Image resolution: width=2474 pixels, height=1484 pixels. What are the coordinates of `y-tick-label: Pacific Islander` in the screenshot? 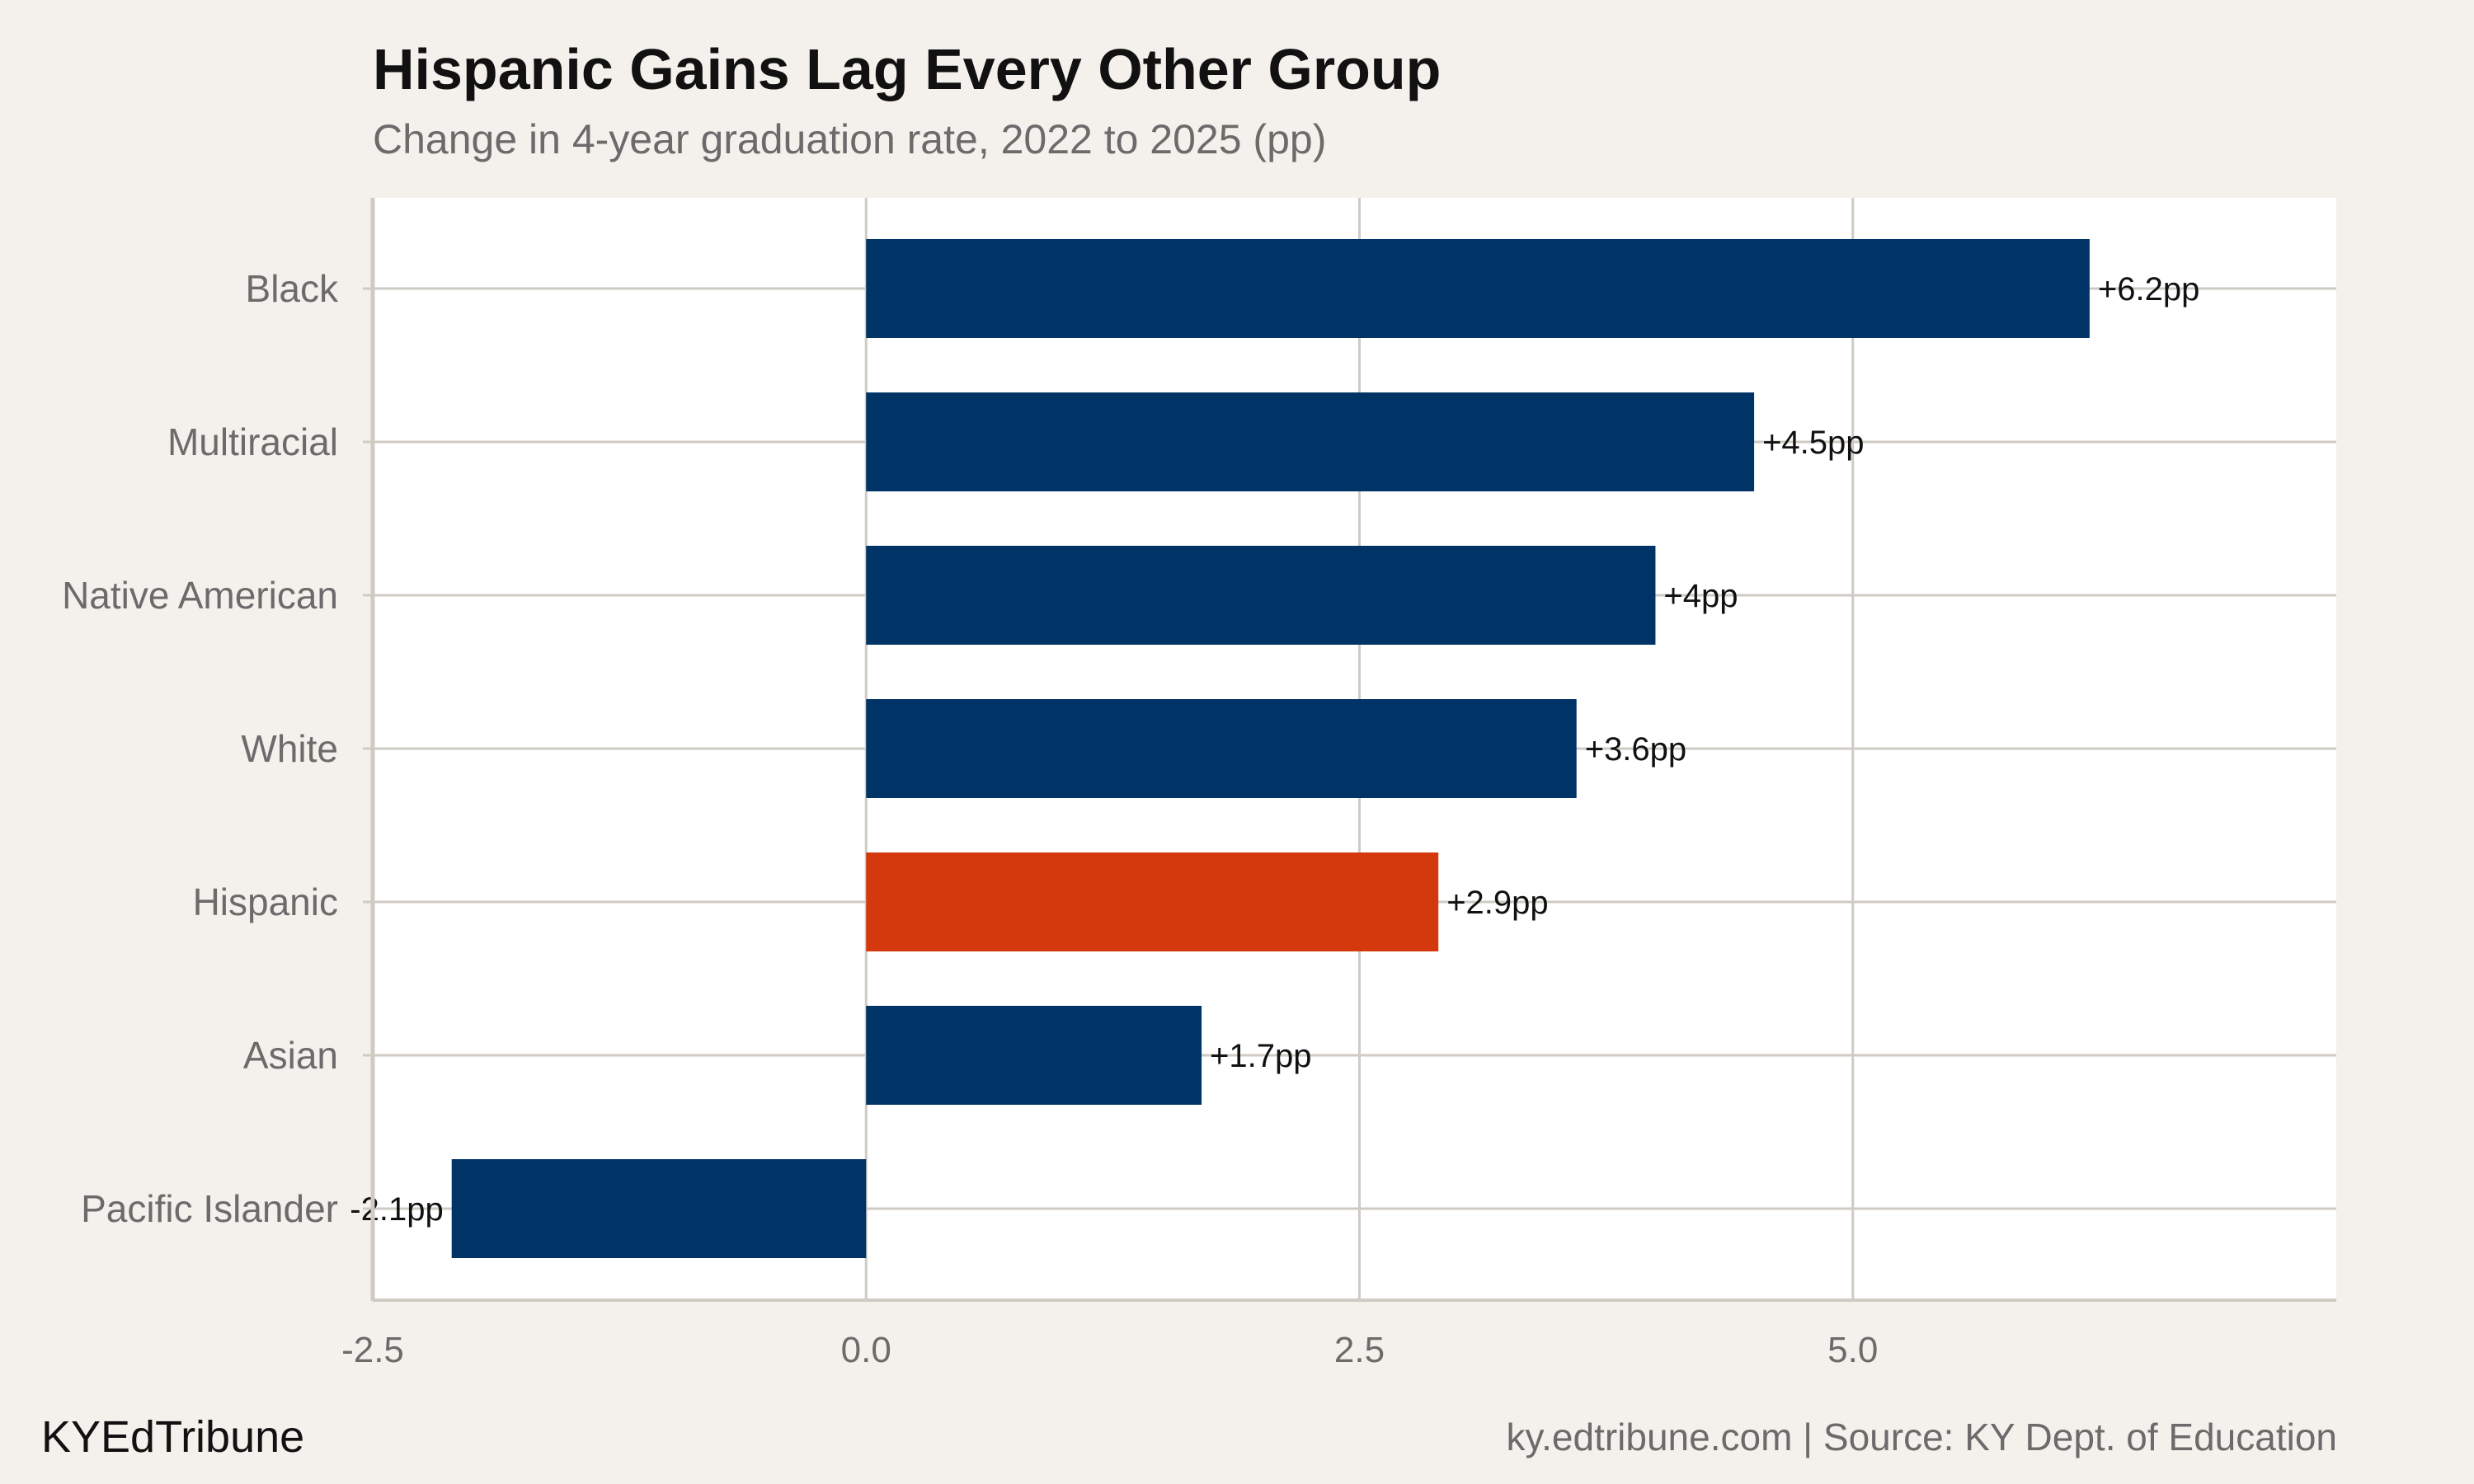 It's located at (209, 1208).